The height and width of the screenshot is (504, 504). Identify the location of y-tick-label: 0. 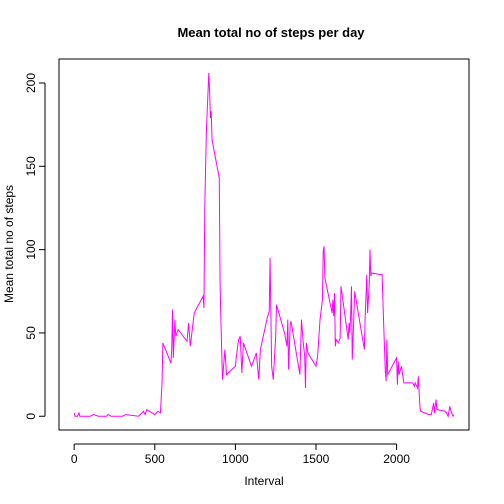
(31, 416).